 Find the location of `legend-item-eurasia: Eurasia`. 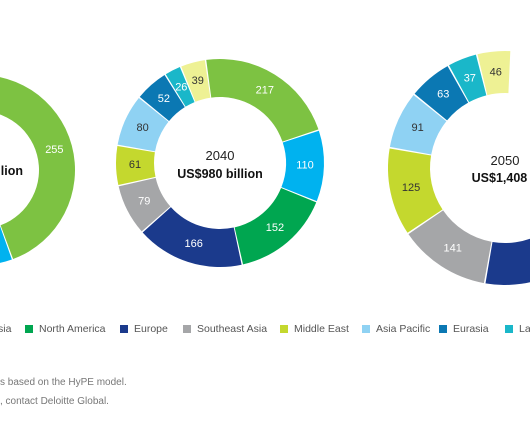

legend-item-eurasia: Eurasia is located at coordinates (464, 329).